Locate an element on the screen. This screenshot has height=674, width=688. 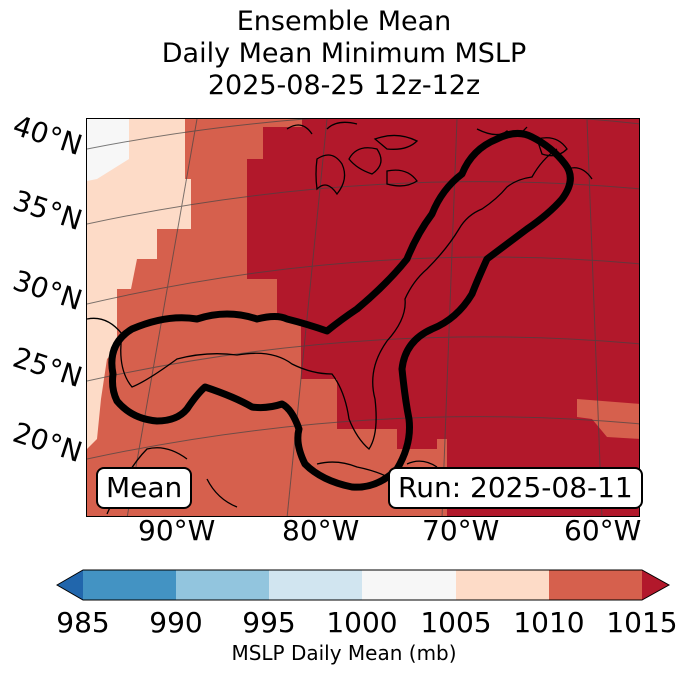
colorbar-tick-995: 995 is located at coordinates (269, 622).